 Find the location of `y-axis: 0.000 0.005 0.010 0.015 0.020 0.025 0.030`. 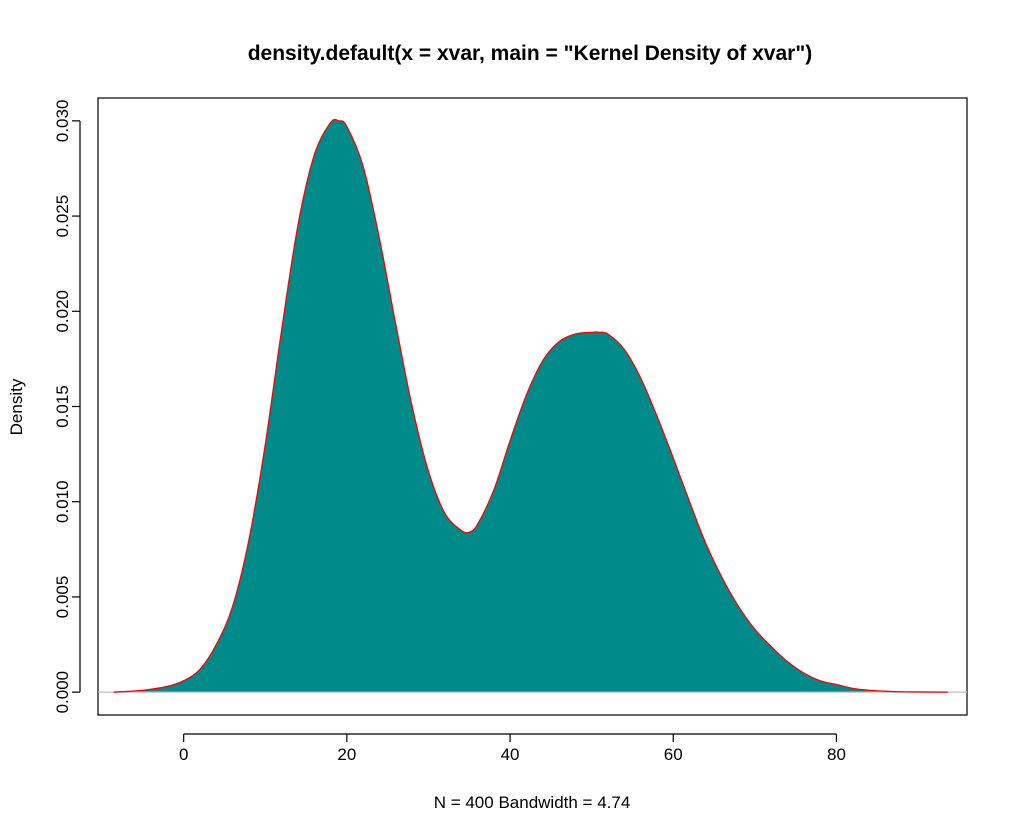

y-axis: 0.000 0.005 0.010 0.015 0.020 0.025 0.030 is located at coordinates (67, 407).